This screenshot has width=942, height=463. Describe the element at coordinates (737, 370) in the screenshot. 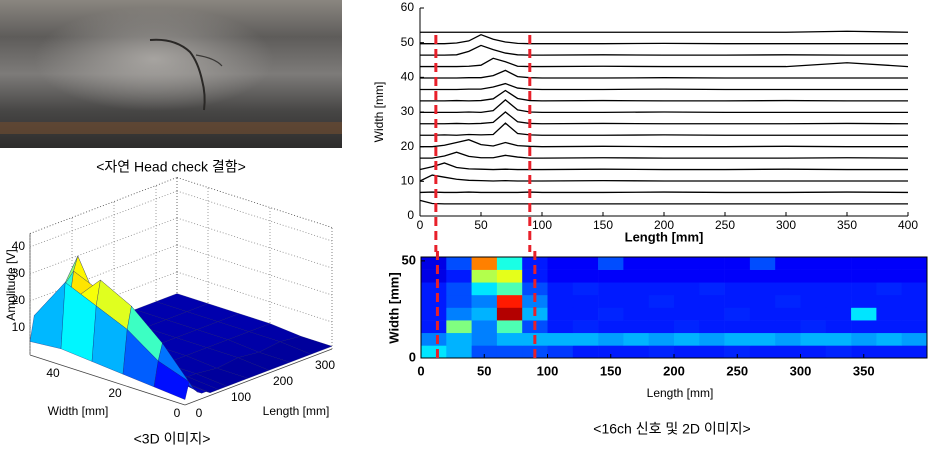

I see `x-tick-label: 250` at that location.